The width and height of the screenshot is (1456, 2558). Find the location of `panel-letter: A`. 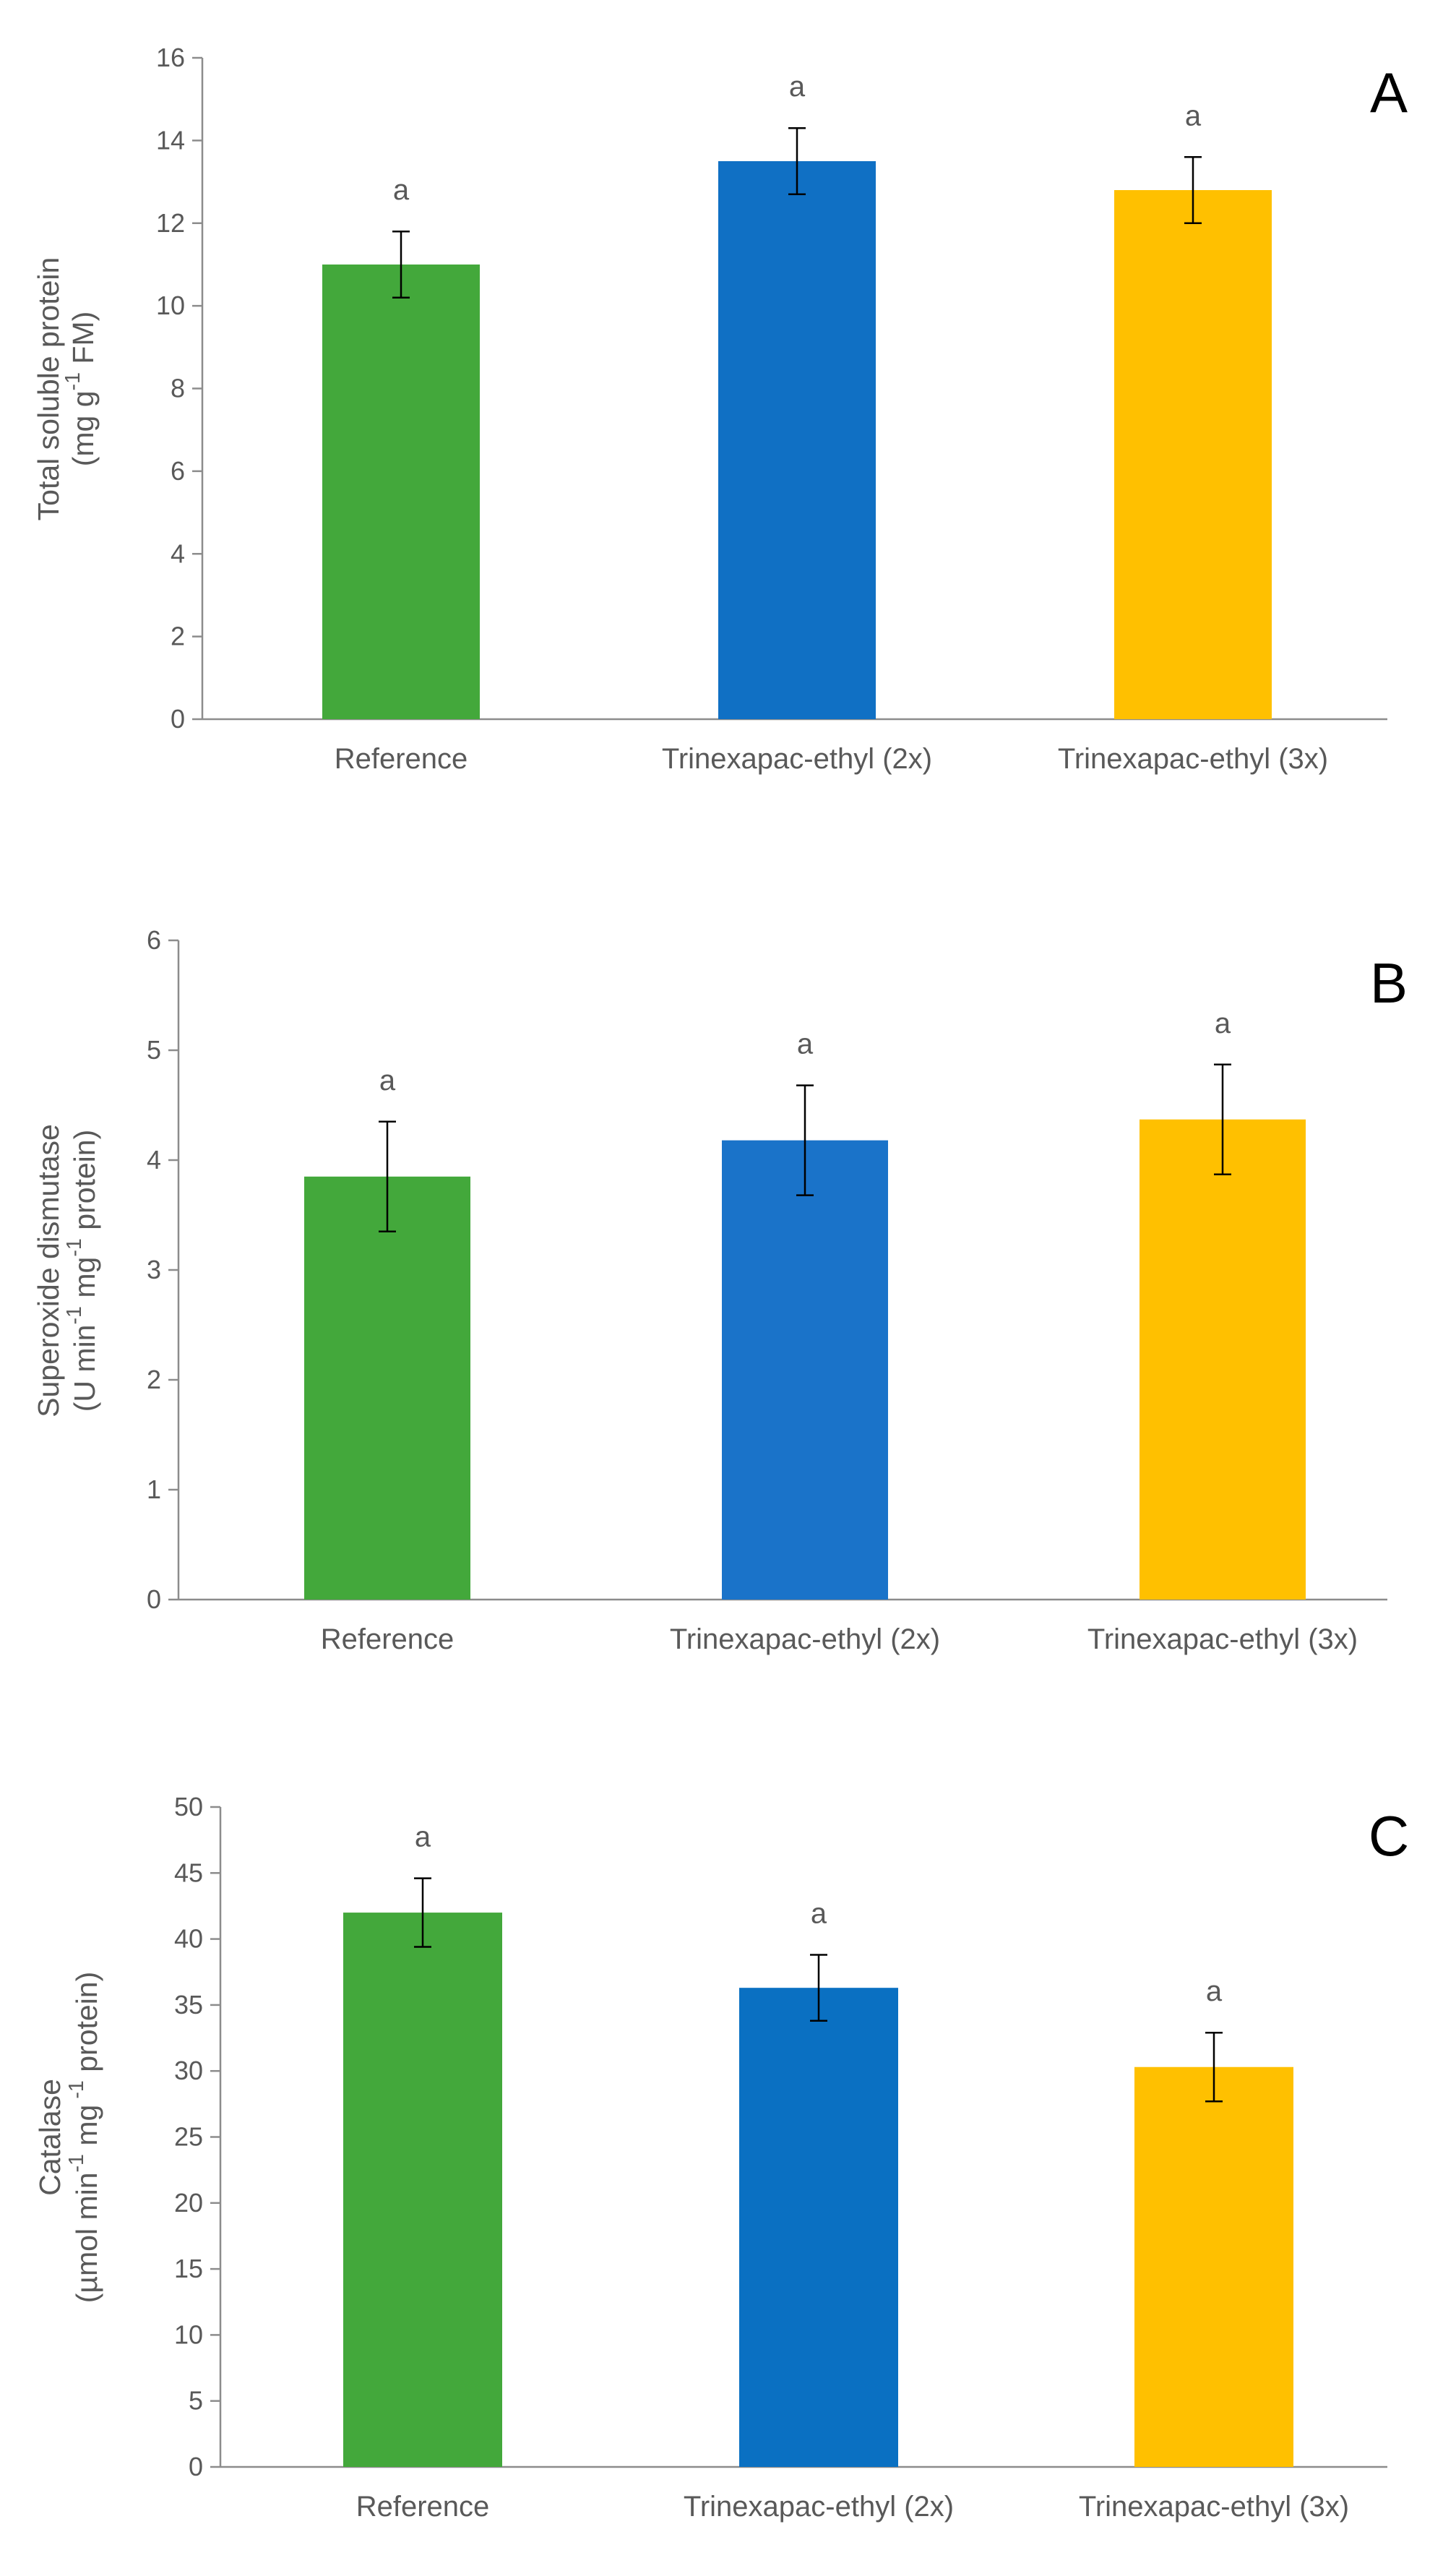

panel-letter: A is located at coordinates (1389, 92).